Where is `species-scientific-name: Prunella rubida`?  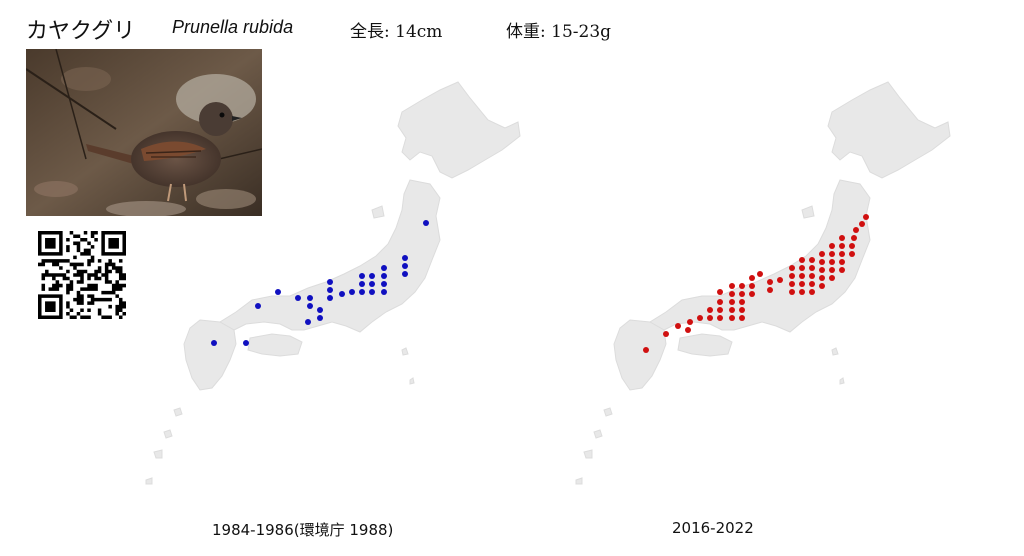
species-scientific-name: Prunella rubida is located at coordinates (233, 27).